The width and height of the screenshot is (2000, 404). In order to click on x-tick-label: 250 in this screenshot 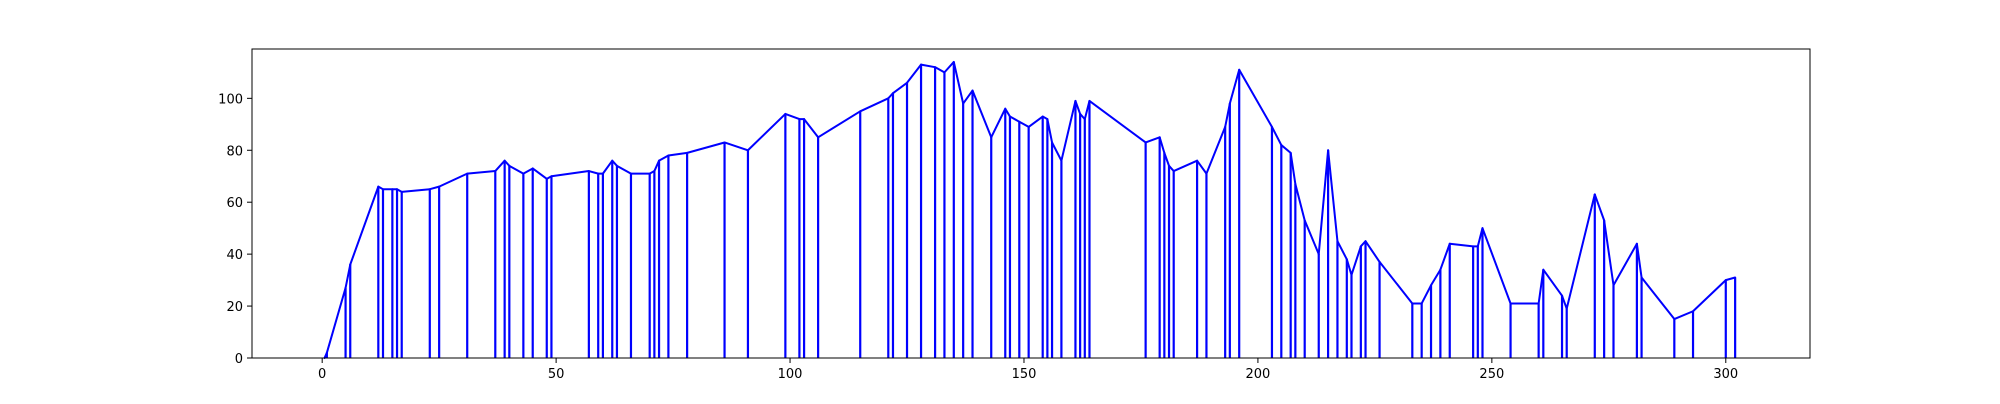, I will do `click(1491, 374)`.